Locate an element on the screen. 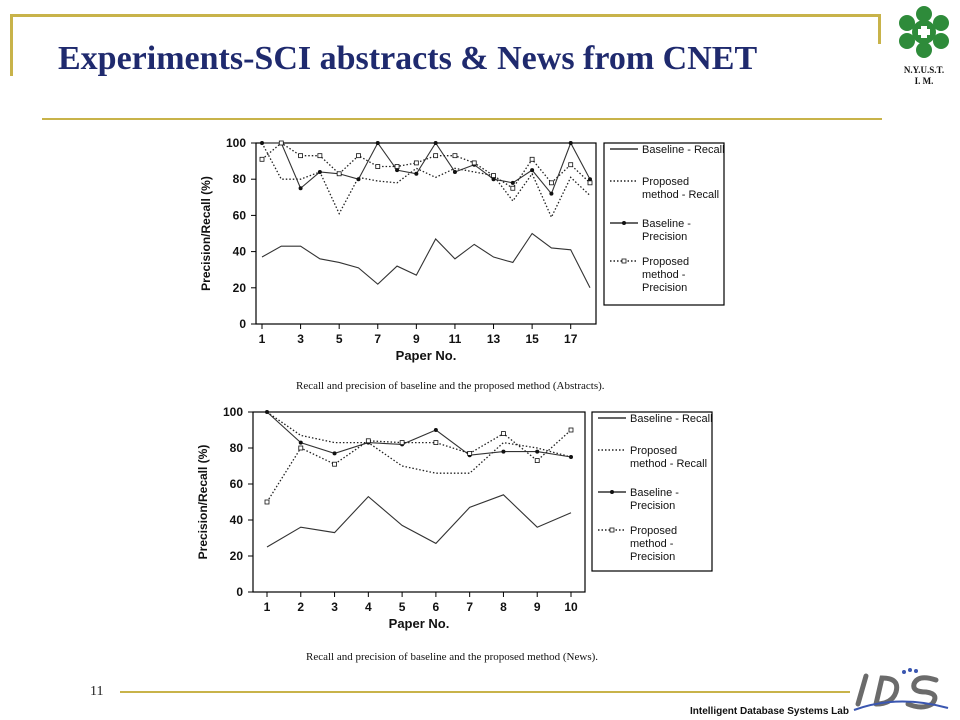 The width and height of the screenshot is (960, 720). news-plot-frame is located at coordinates (419, 502).